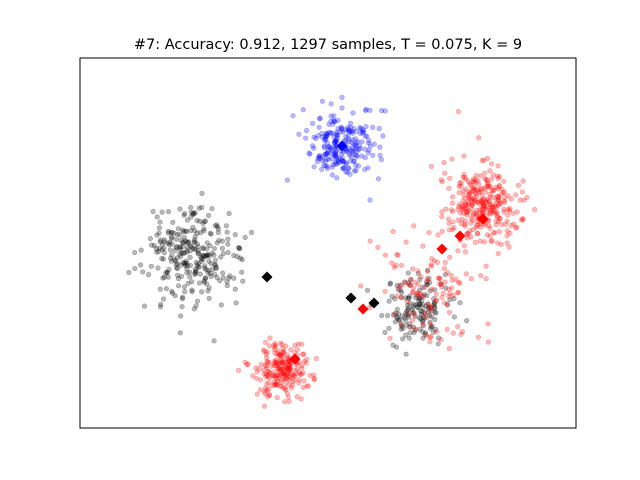 This screenshot has width=640, height=480. What do you see at coordinates (267, 277) in the screenshot?
I see `centroid-marker` at bounding box center [267, 277].